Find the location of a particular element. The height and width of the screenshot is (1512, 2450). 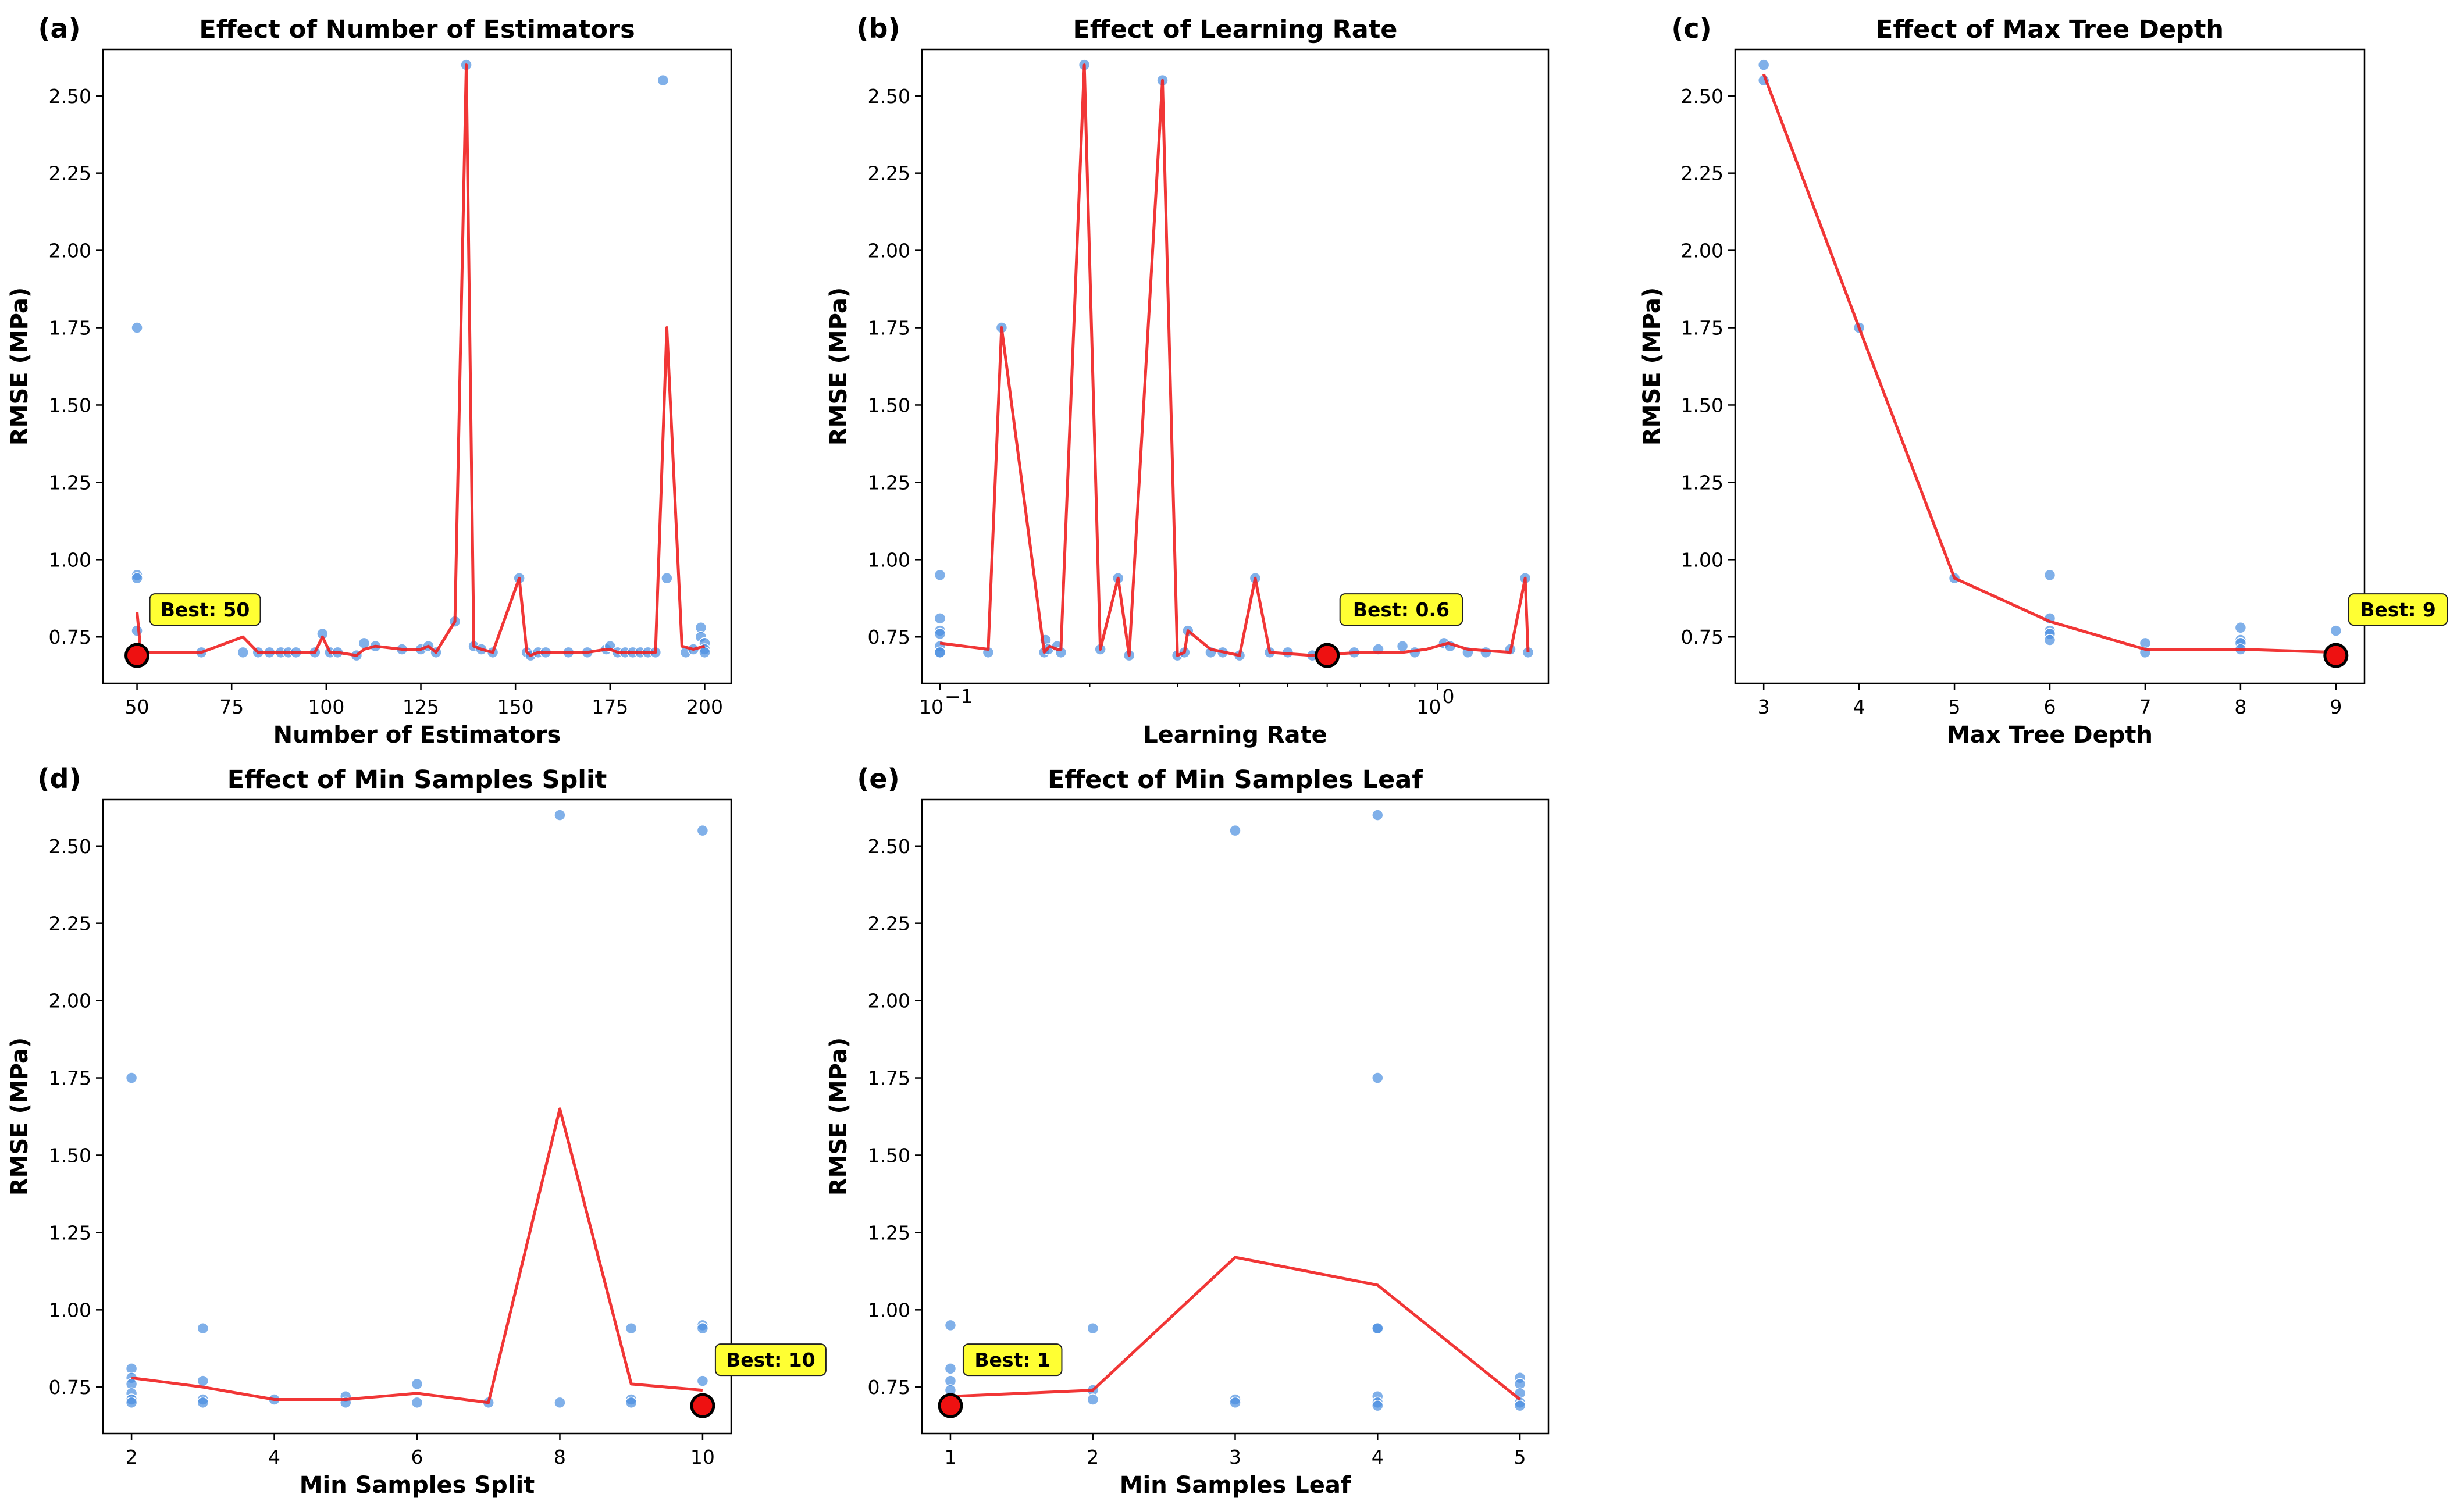

chart-title: Effect of Min Samples Split is located at coordinates (417, 779).